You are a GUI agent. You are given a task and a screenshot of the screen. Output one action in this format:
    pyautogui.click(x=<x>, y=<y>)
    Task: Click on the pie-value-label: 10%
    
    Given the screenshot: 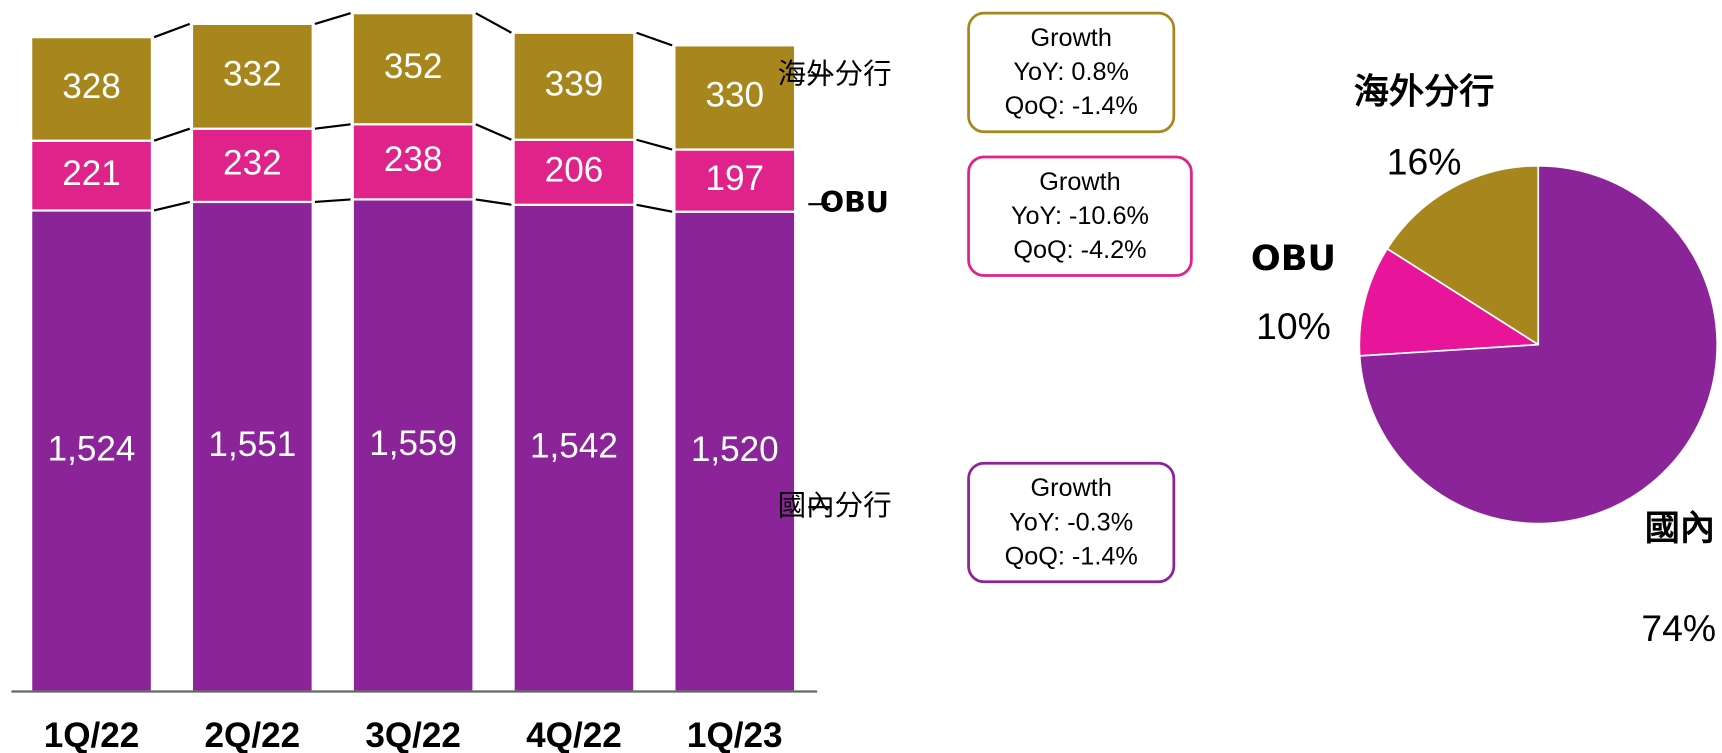 What is the action you would take?
    pyautogui.click(x=1293, y=326)
    